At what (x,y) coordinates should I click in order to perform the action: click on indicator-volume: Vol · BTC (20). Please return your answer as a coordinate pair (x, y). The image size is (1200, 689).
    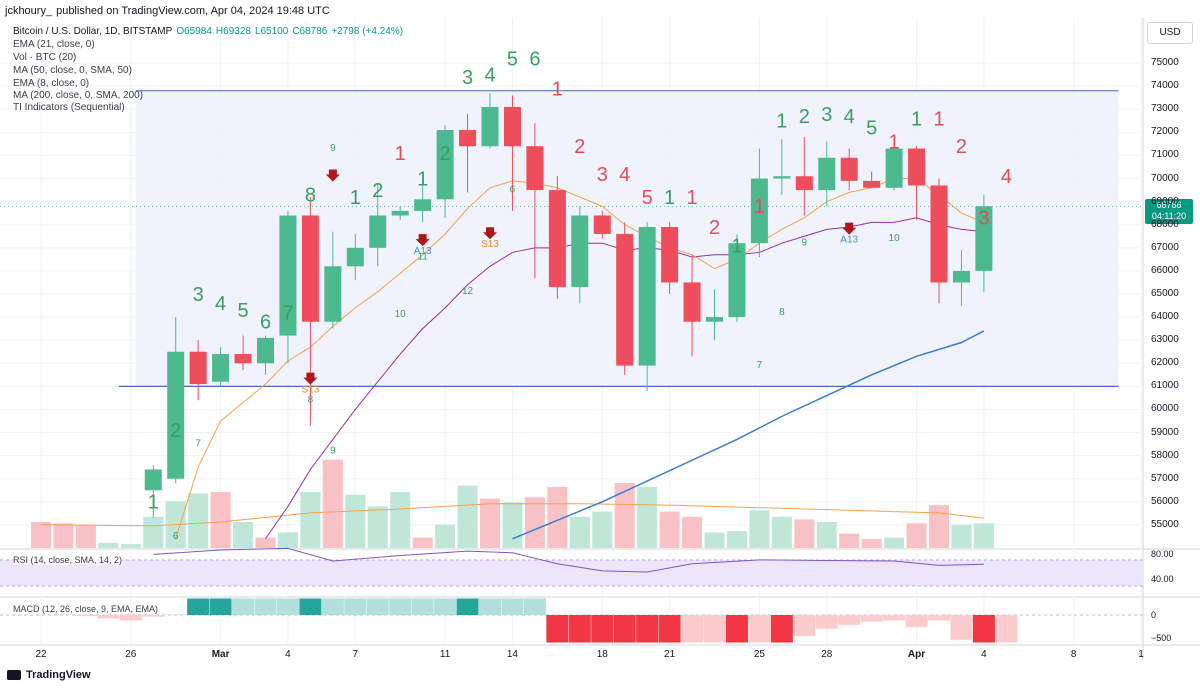
    Looking at the image, I should click on (45, 57).